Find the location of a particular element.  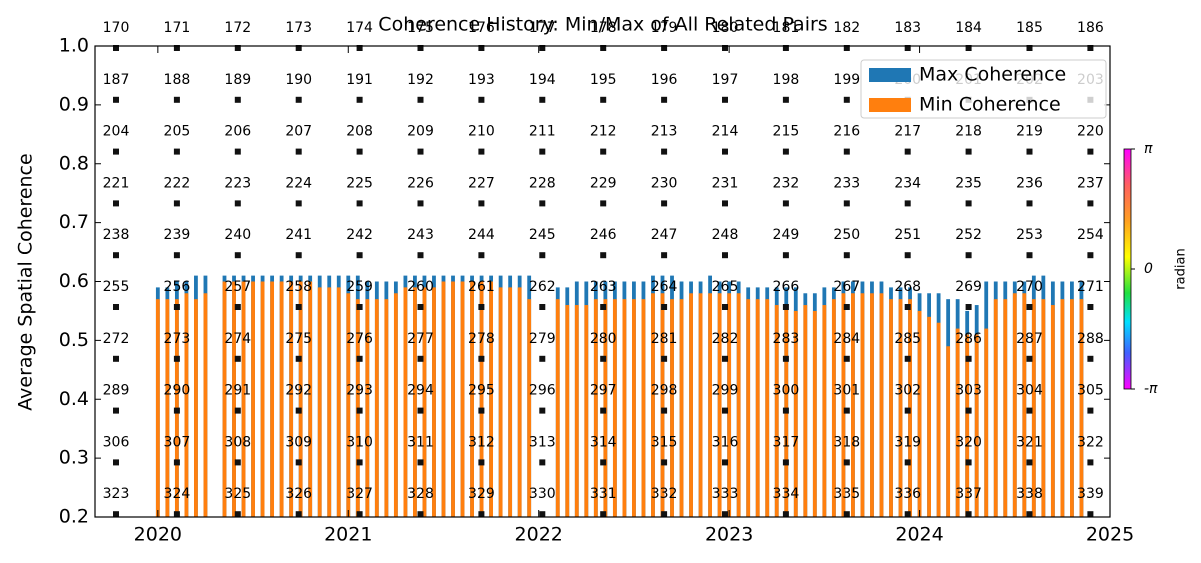

tile-label: 211 is located at coordinates (542, 132).